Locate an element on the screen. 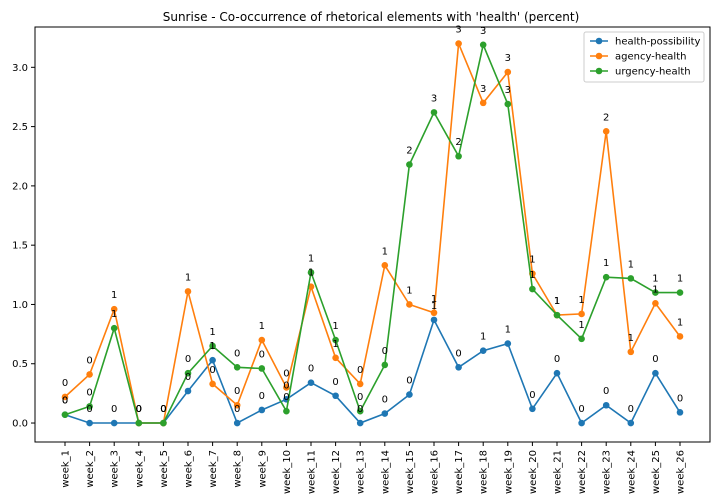  x-tick-label: week_18 is located at coordinates (484, 472).